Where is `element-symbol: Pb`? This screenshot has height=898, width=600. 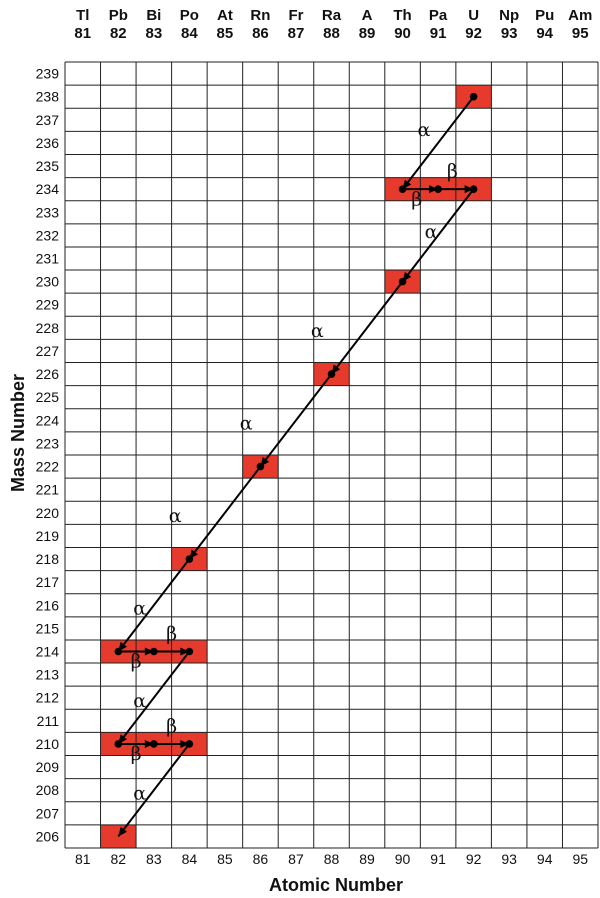 element-symbol: Pb is located at coordinates (118, 15).